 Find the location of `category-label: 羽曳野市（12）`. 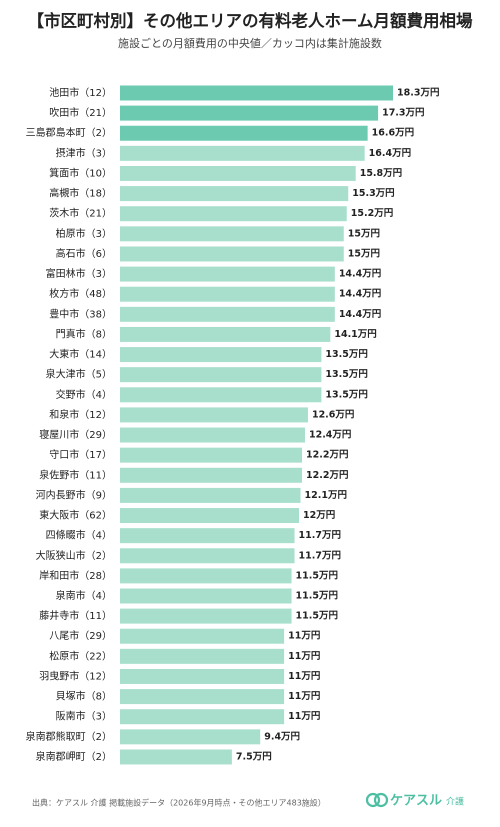

category-label: 羽曳野市（12） is located at coordinates (75, 675).